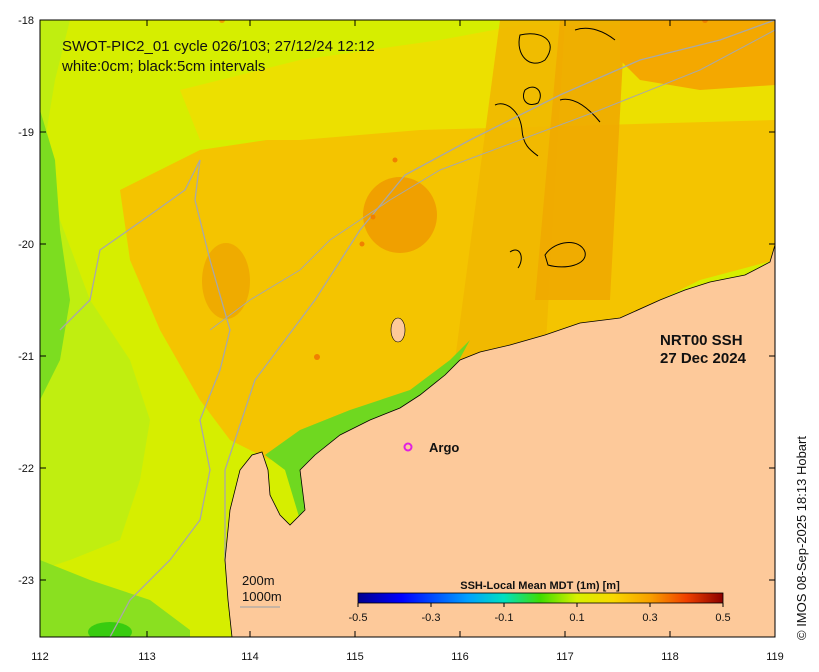 This screenshot has height=672, width=819. What do you see at coordinates (703, 358) in the screenshot?
I see `product-date: 27 Dec 2024` at bounding box center [703, 358].